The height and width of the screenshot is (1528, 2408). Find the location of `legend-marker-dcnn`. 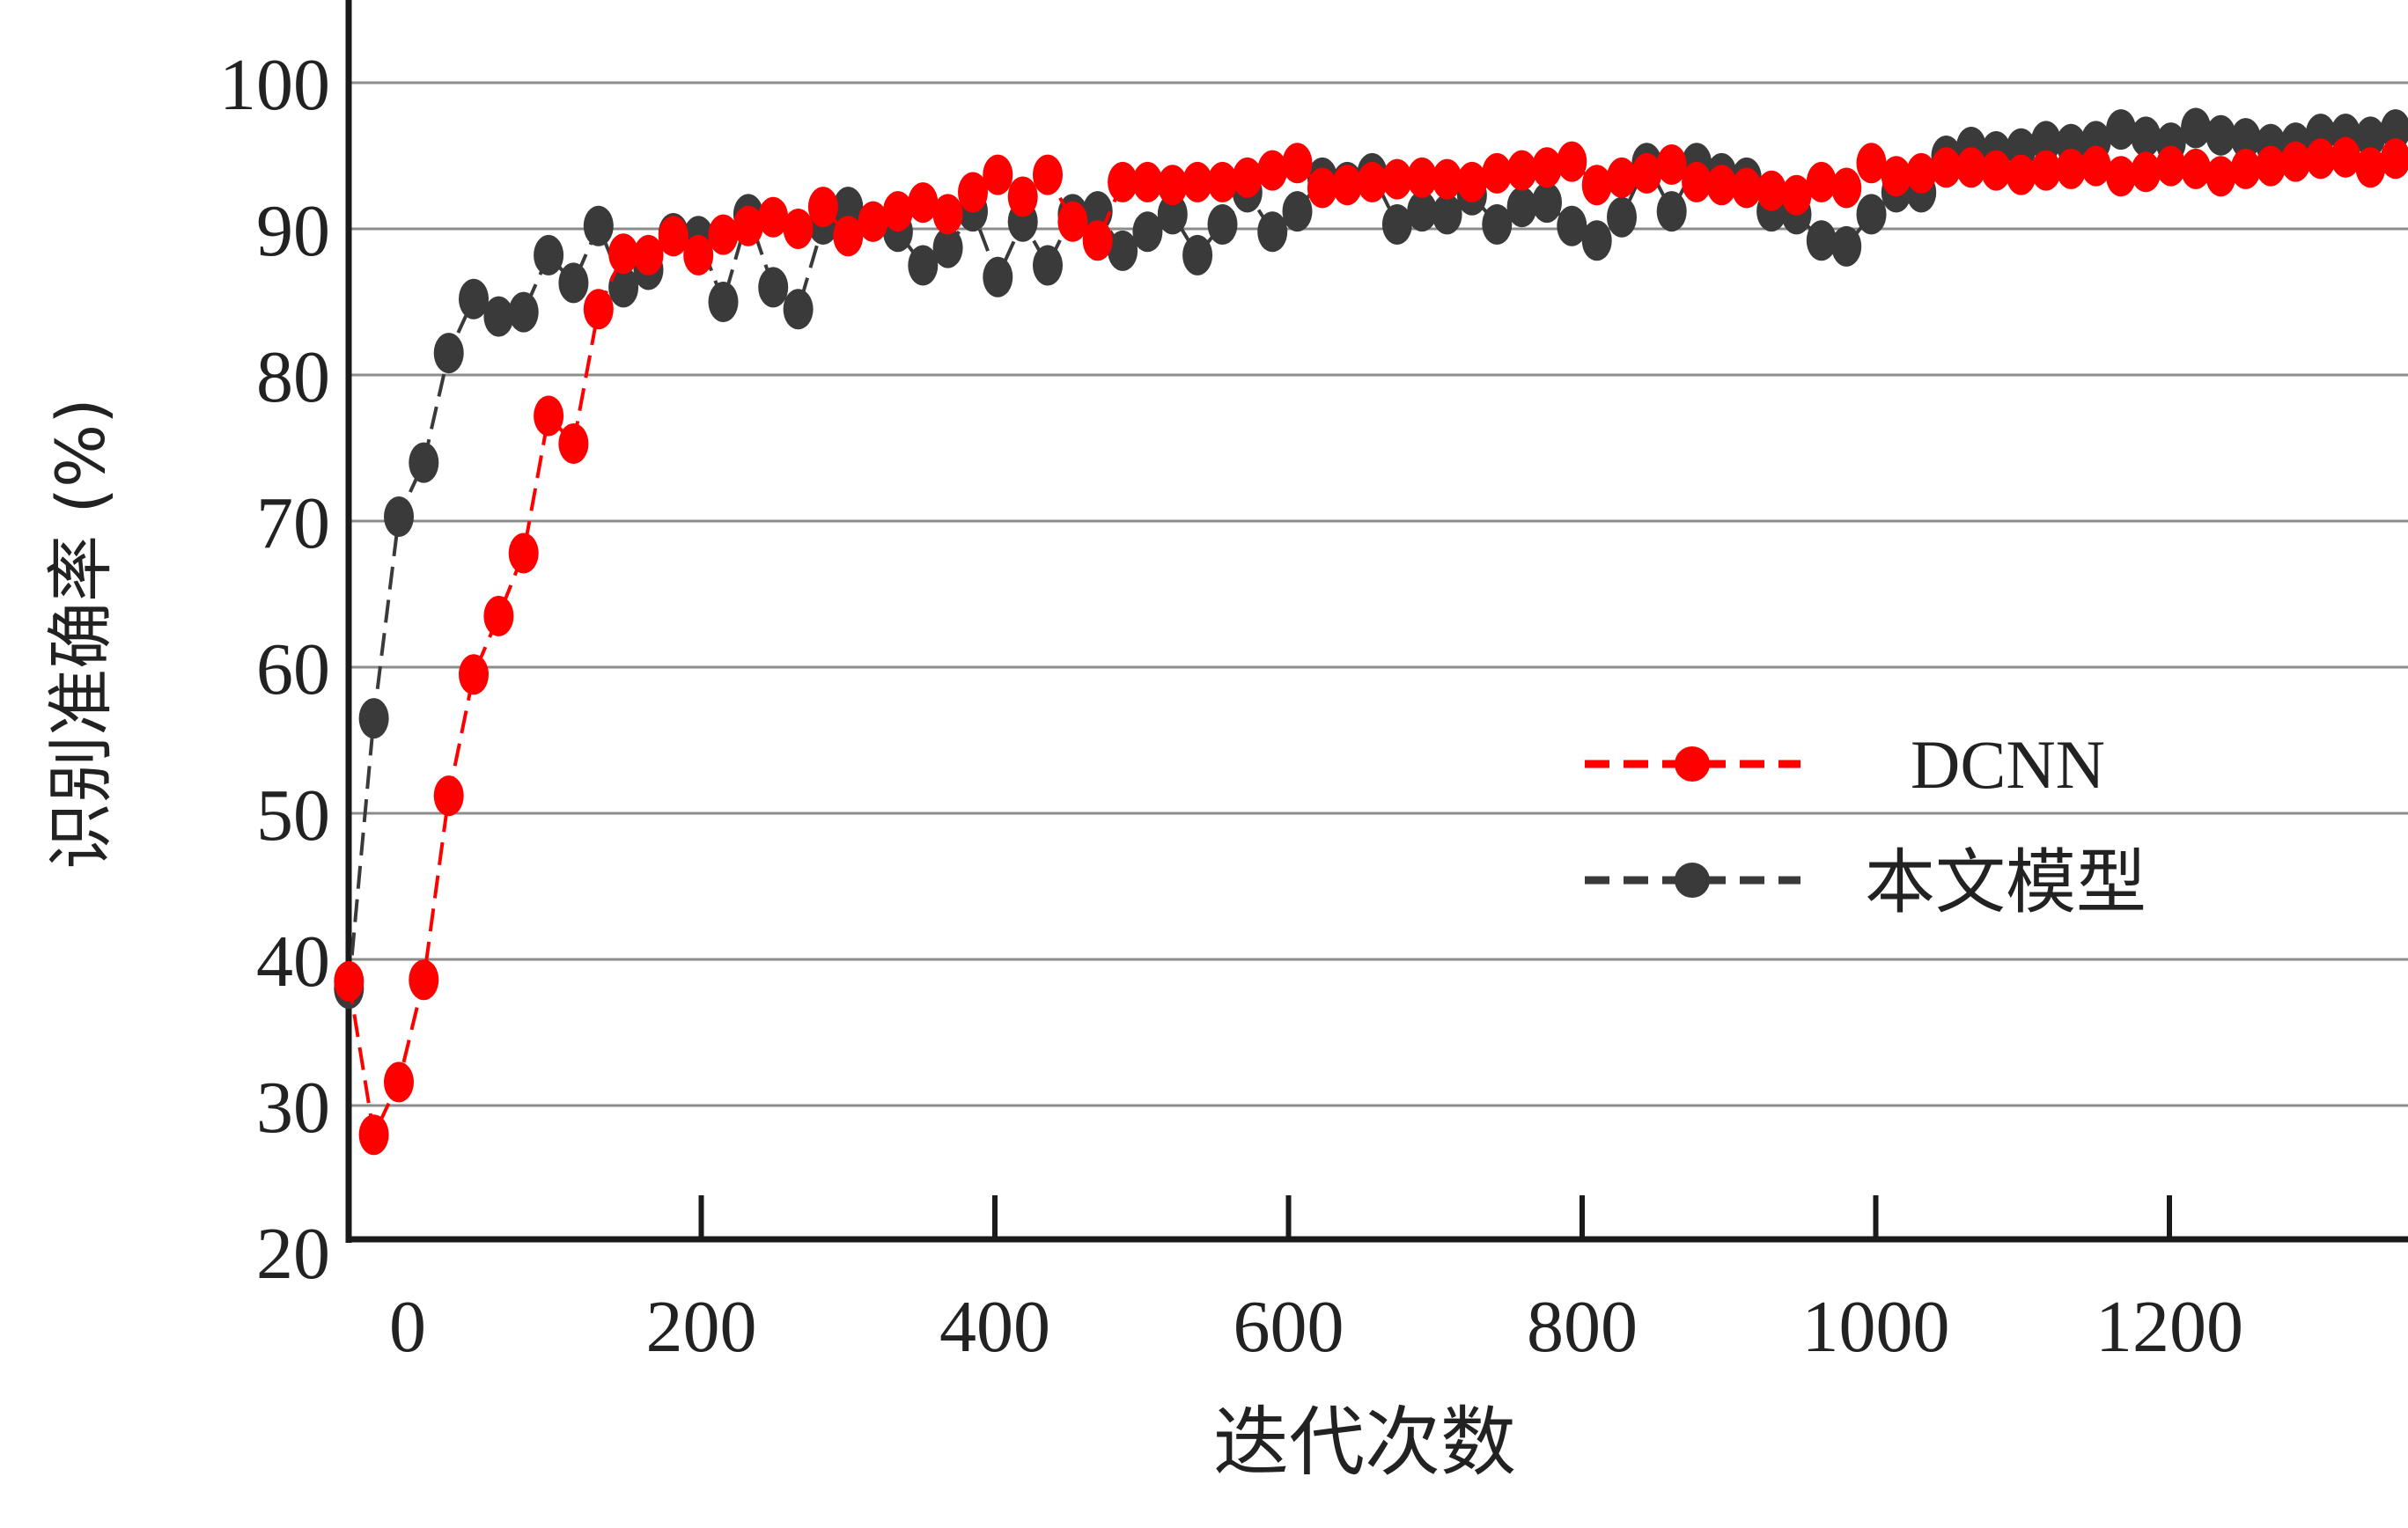

legend-marker-dcnn is located at coordinates (1692, 764).